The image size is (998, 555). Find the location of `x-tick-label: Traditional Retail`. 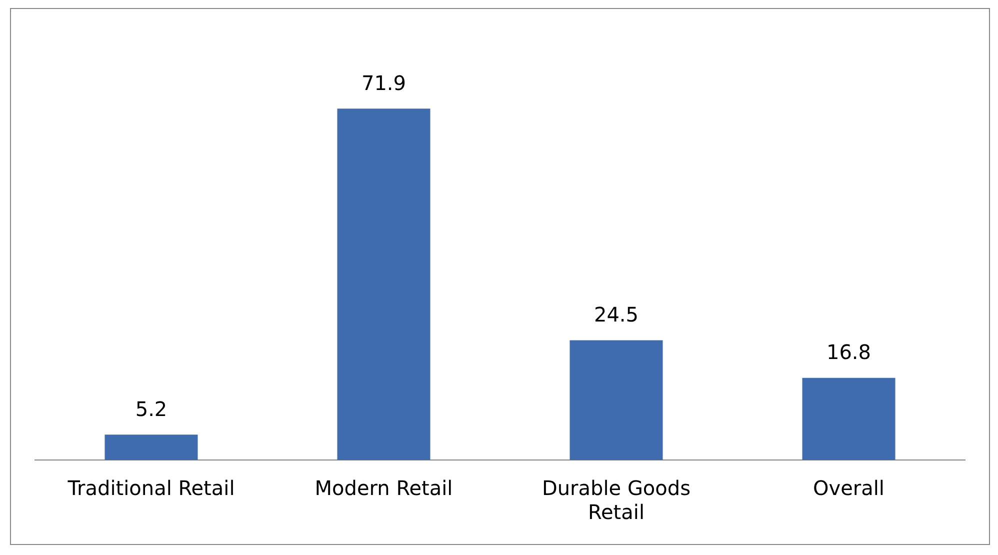

x-tick-label: Traditional Retail is located at coordinates (150, 488).